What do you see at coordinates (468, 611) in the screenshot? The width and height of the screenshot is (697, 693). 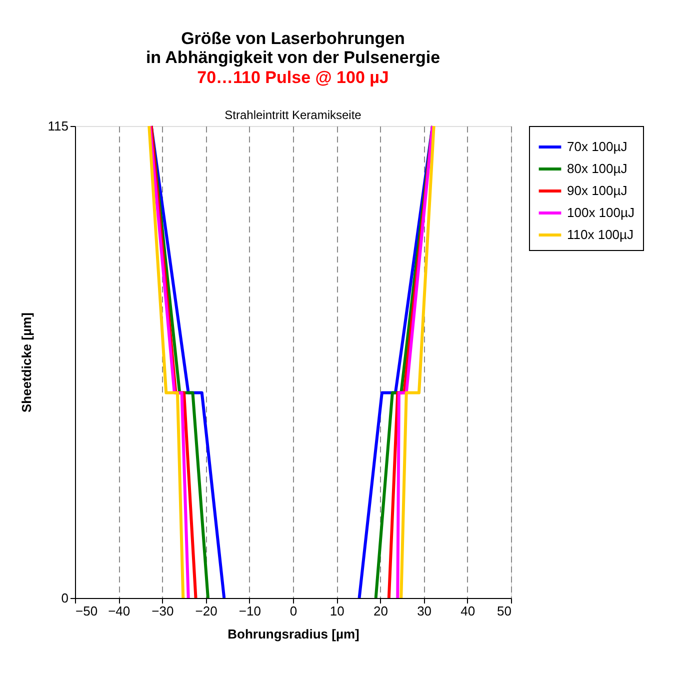 I see `x-tick-label: 40` at bounding box center [468, 611].